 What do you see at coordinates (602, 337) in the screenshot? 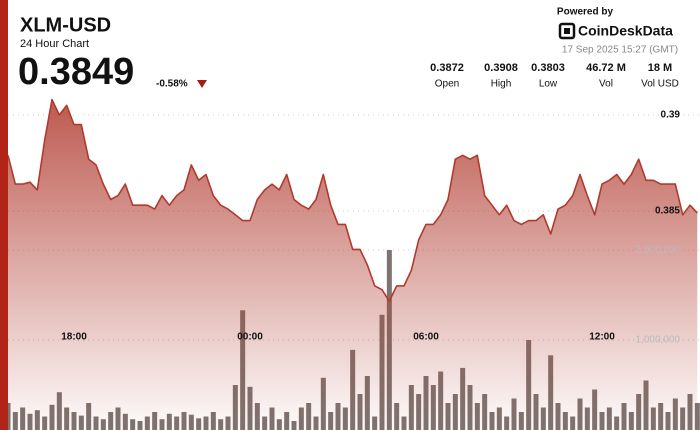
I see `x-tick-label: 12:00` at bounding box center [602, 337].